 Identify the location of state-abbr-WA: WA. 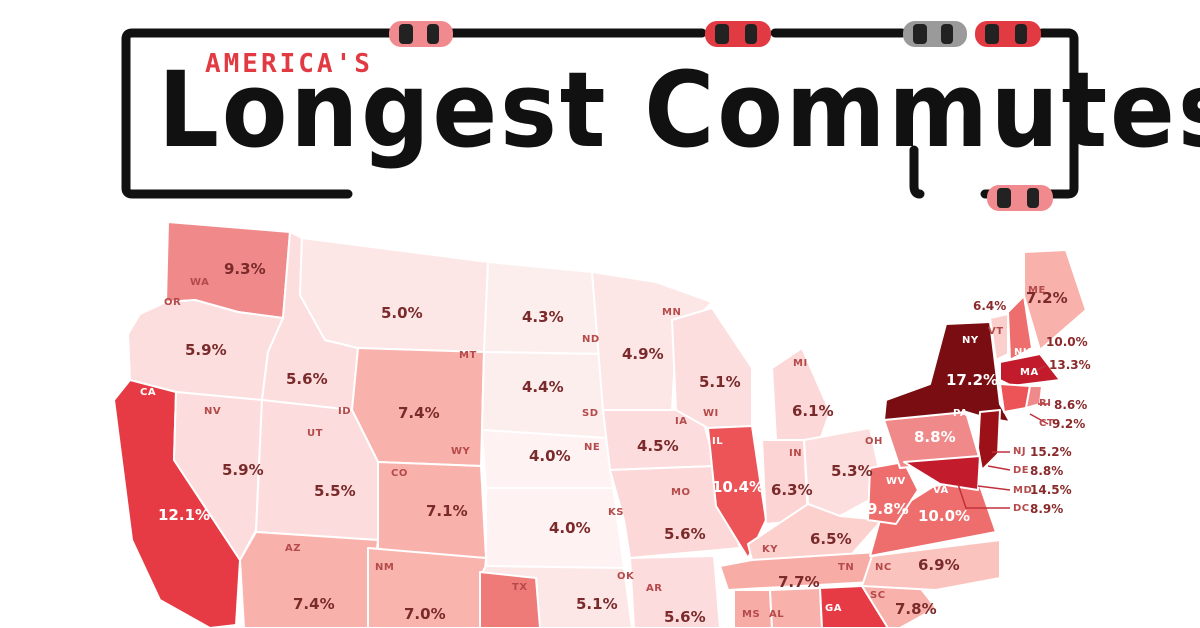
(200, 282).